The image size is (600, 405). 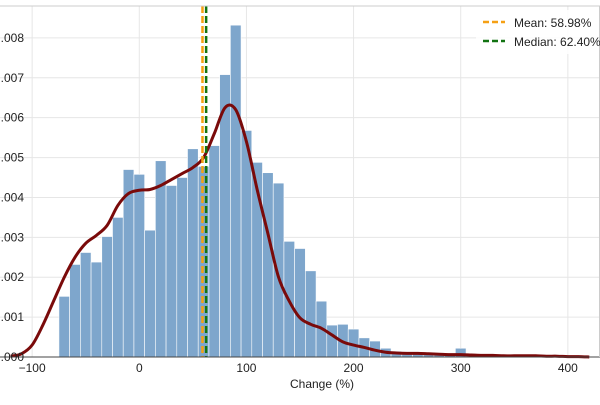 What do you see at coordinates (13, 277) in the screenshot?
I see `y-tick-label: .002` at bounding box center [13, 277].